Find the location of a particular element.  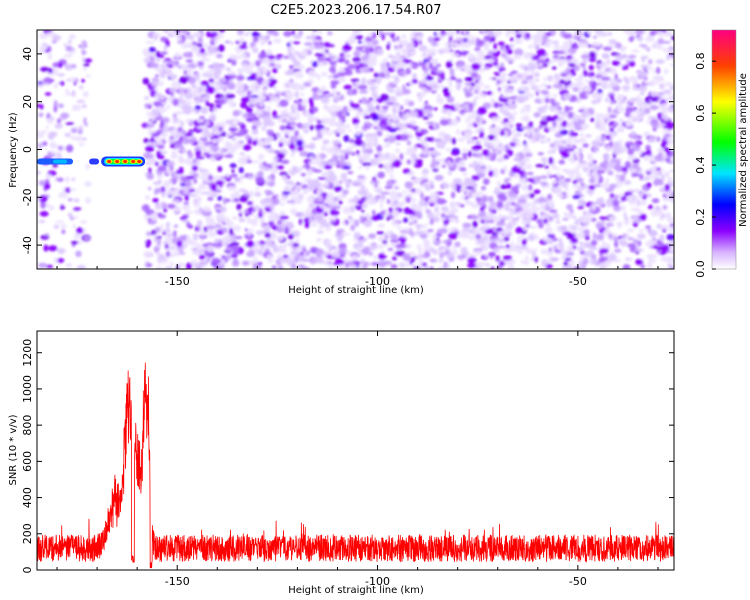

colorbar-label: Normalized spectral amplitude is located at coordinates (743, 150).